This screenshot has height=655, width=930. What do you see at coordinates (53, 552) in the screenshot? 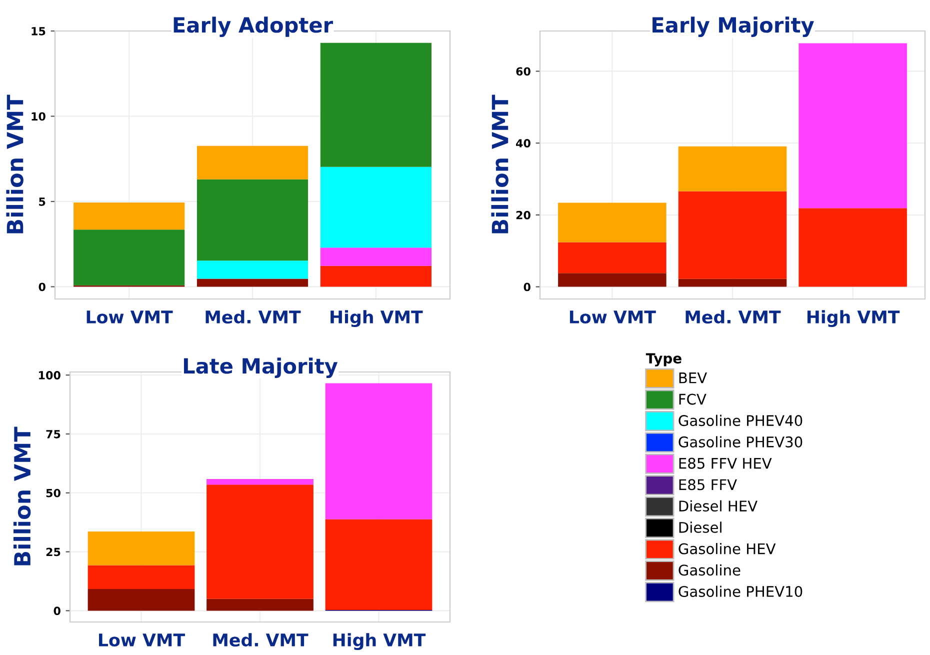
I see `y-tick-label: 25` at bounding box center [53, 552].